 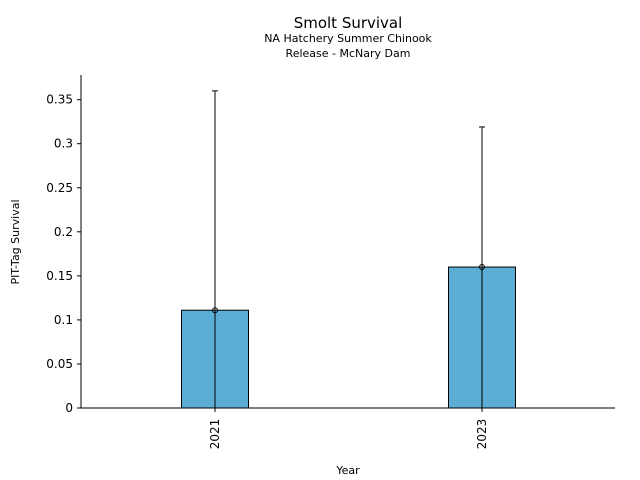 I want to click on y-tick-label: 0.3, so click(x=63, y=144).